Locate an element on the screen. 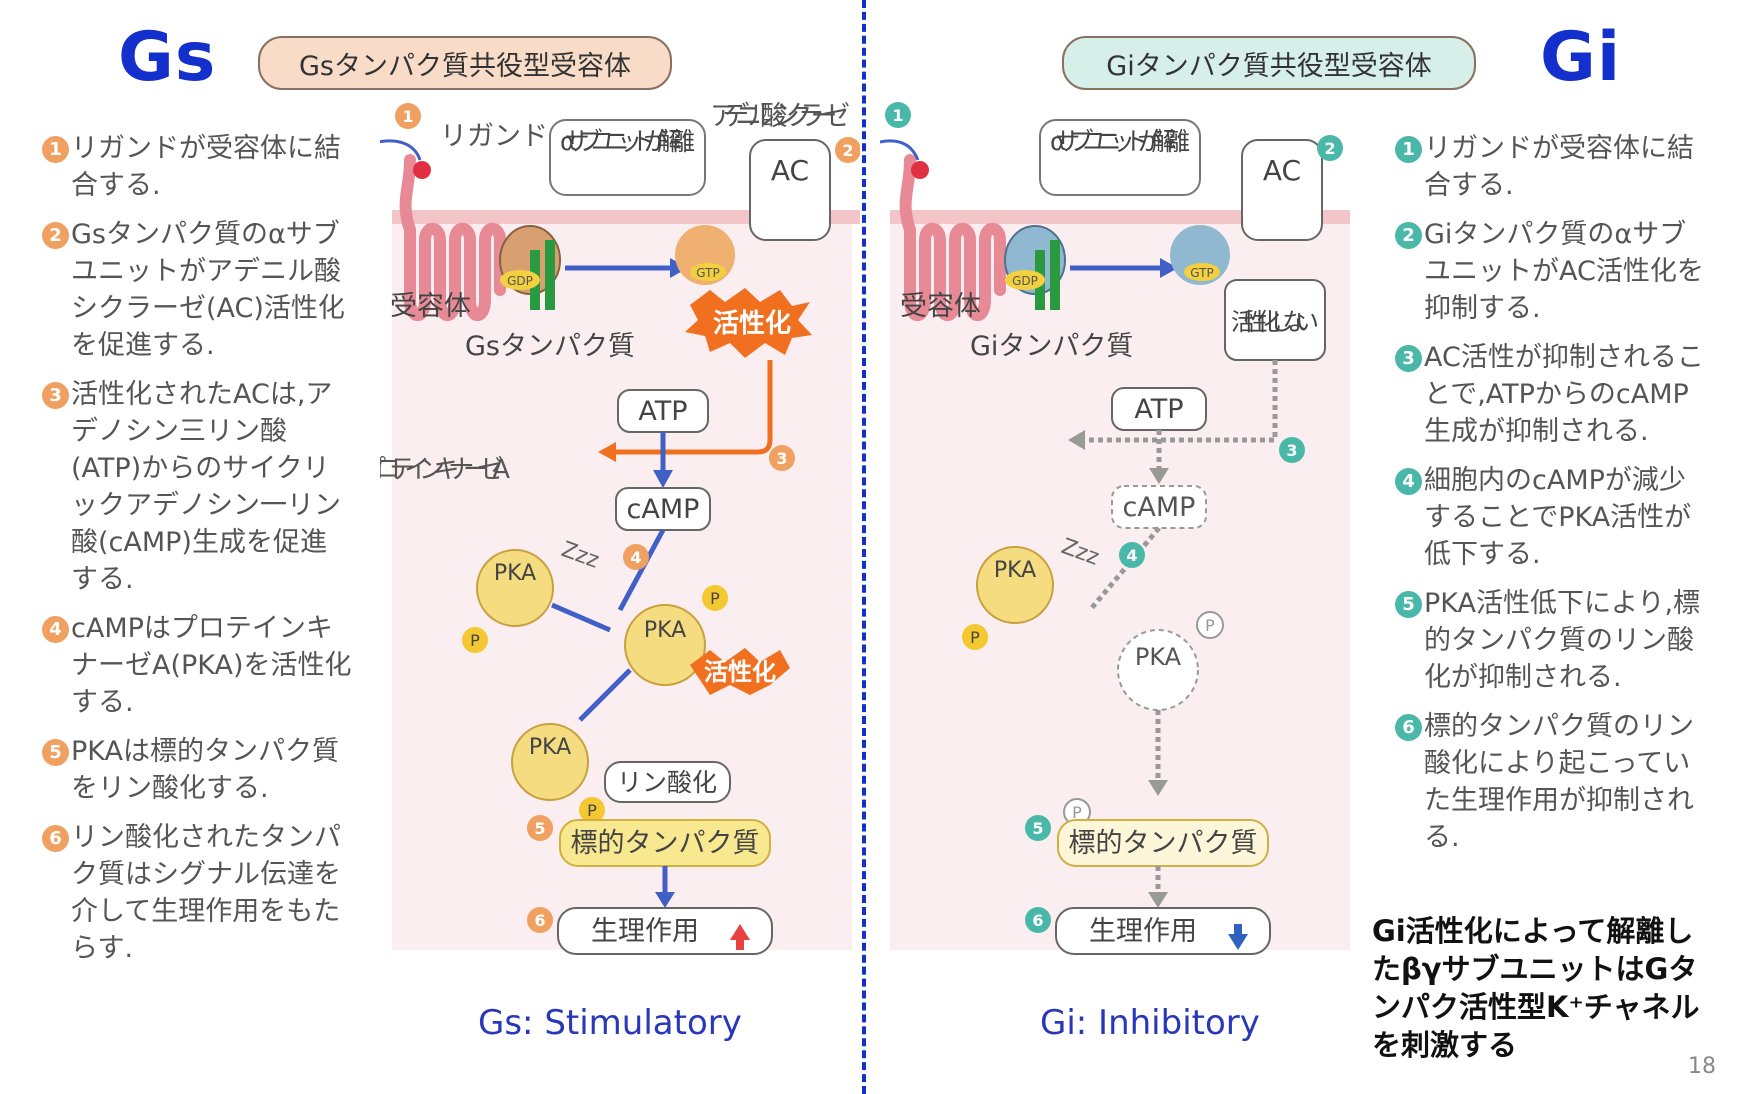  gi-step-6: 6 標的タンパク質のリン酸化により起こっていた生理作用が抑制される. is located at coordinates (1550, 782).